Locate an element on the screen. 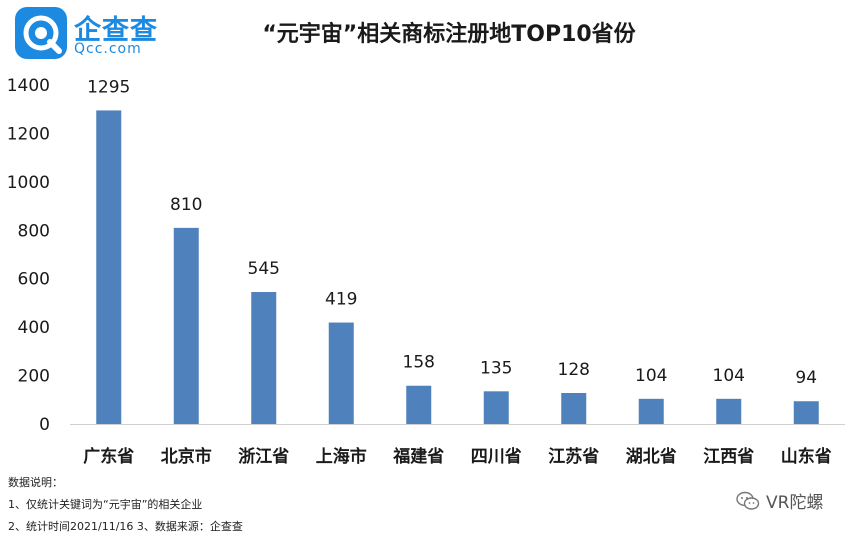  x-tick-label: 浙江省 is located at coordinates (263, 456).